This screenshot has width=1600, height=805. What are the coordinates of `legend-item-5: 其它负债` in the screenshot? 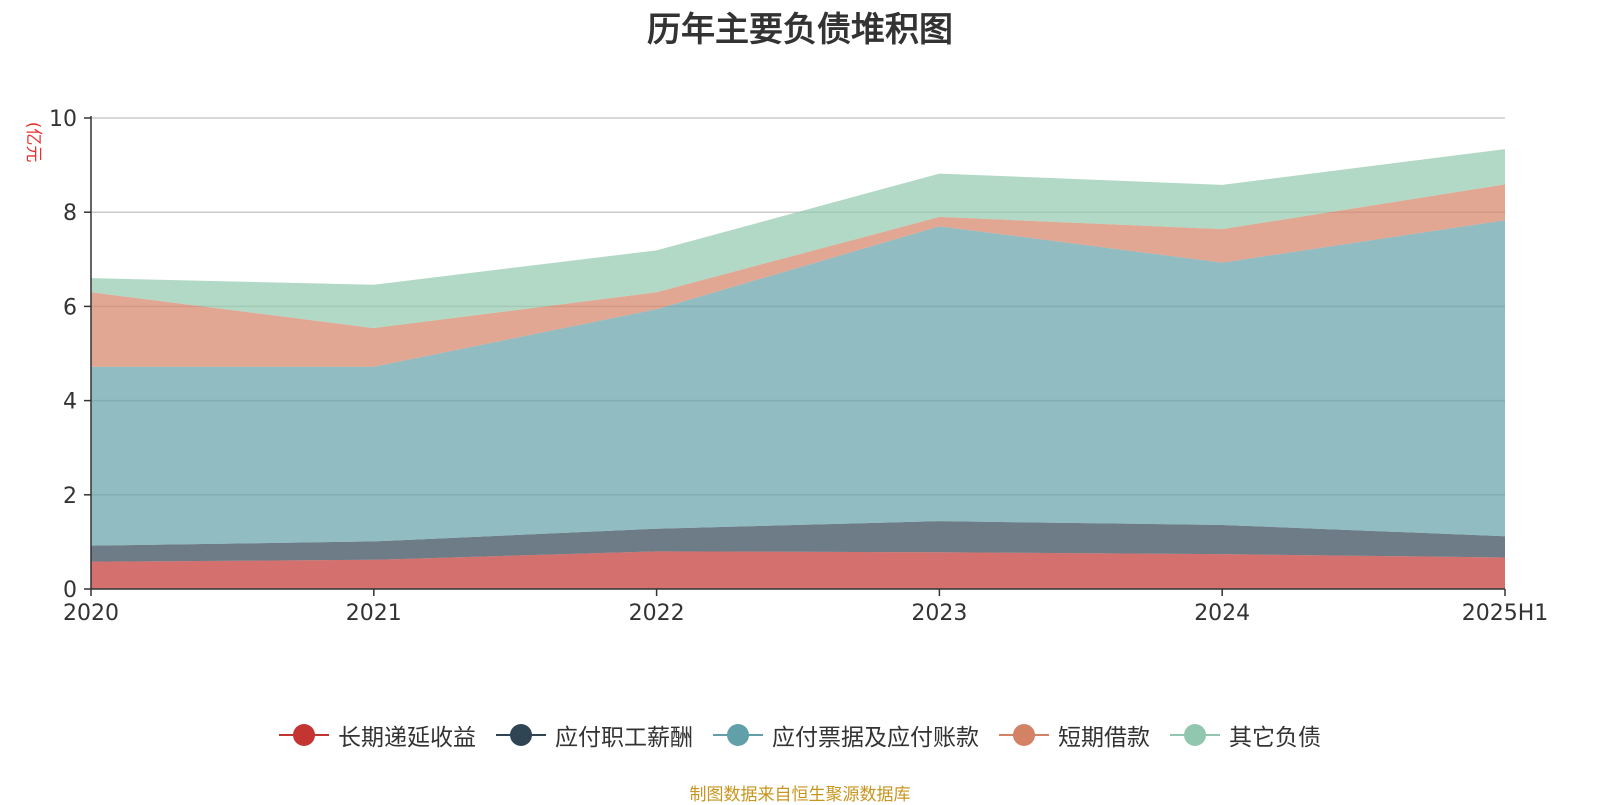 It's located at (1245, 735).